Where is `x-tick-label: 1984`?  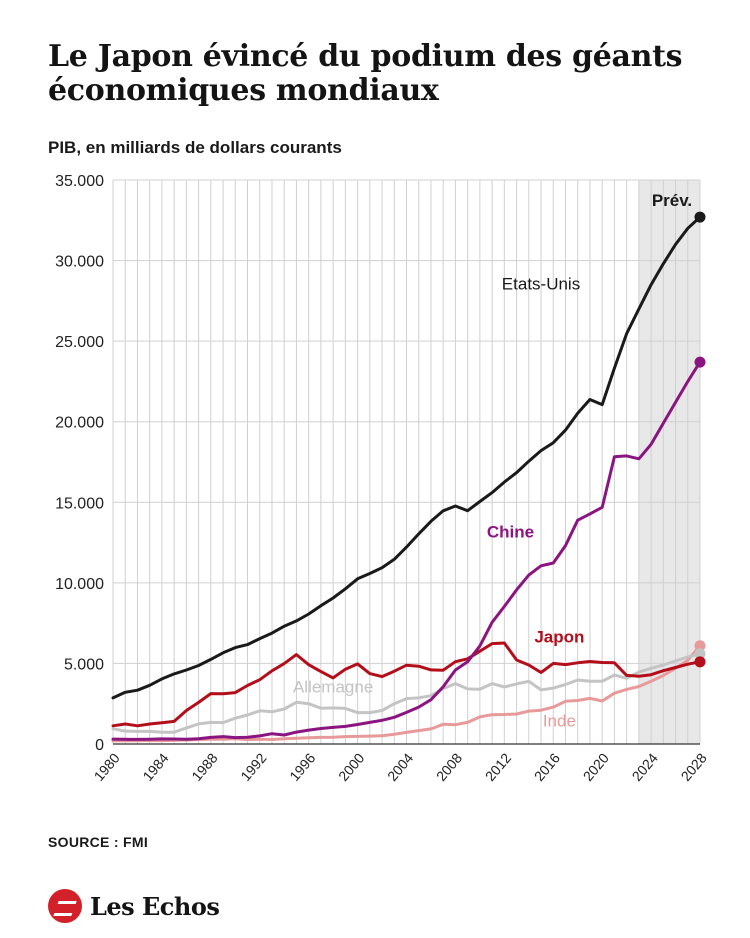 x-tick-label: 1984 is located at coordinates (155, 767).